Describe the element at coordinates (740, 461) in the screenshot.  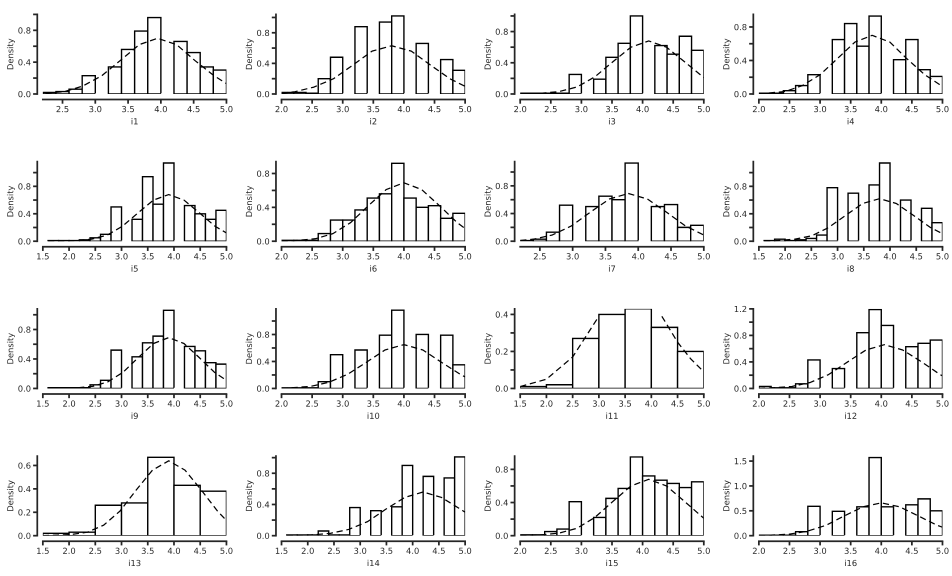
I see `y-tick-label: 1.5` at that location.